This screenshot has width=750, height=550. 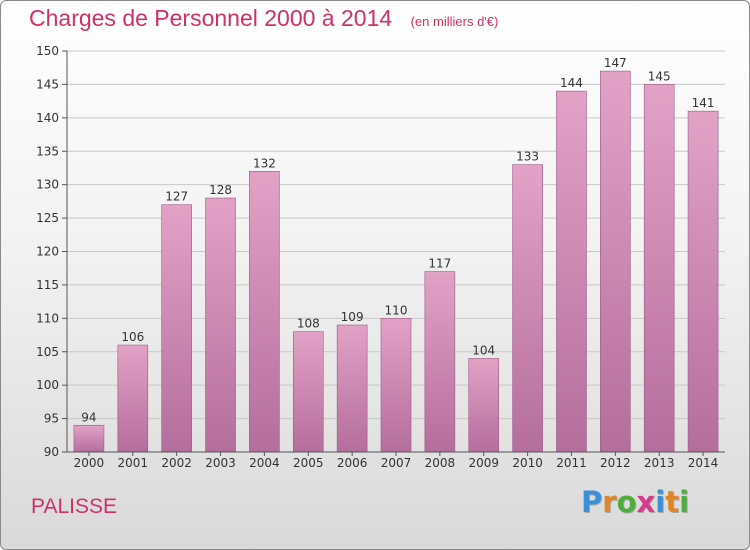 I want to click on x-tick-label: 2007, so click(x=396, y=463).